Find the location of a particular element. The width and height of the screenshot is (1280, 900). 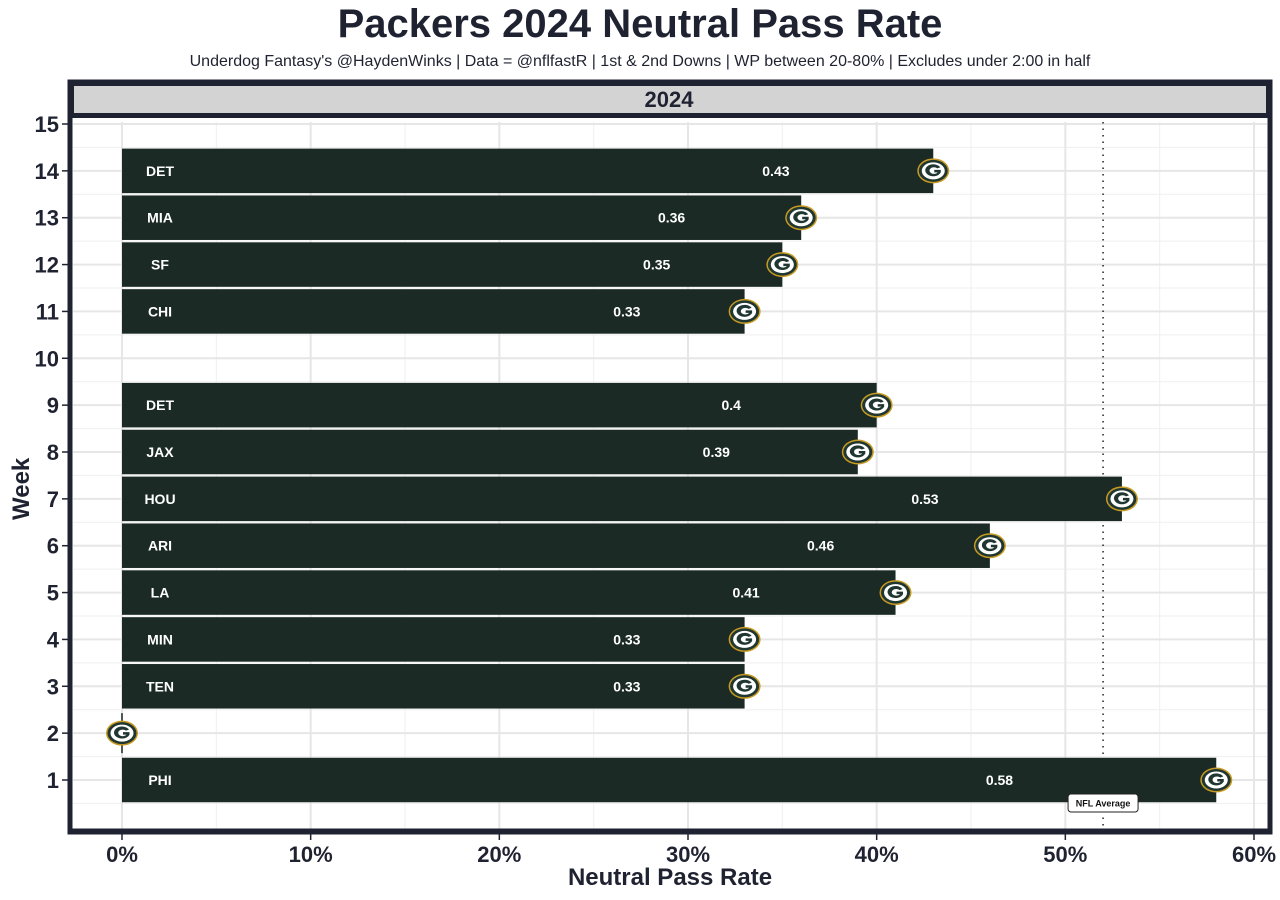

y-tick-label: 2 is located at coordinates (53, 733).